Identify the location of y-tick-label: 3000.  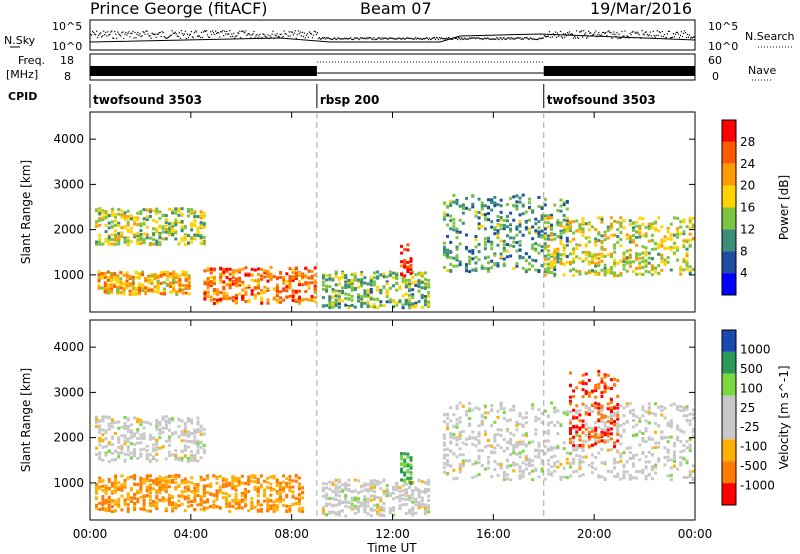
(68, 184).